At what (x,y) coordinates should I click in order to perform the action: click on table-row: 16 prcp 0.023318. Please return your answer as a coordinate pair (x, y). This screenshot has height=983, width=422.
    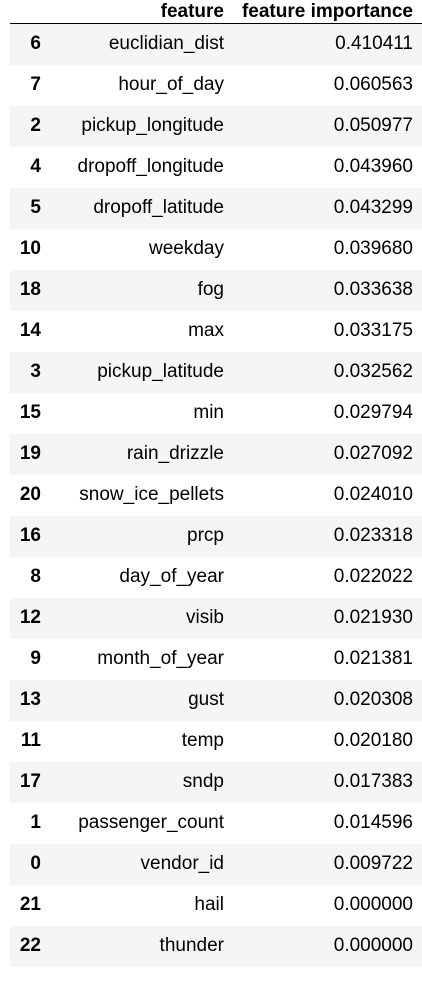
    Looking at the image, I should click on (216, 536).